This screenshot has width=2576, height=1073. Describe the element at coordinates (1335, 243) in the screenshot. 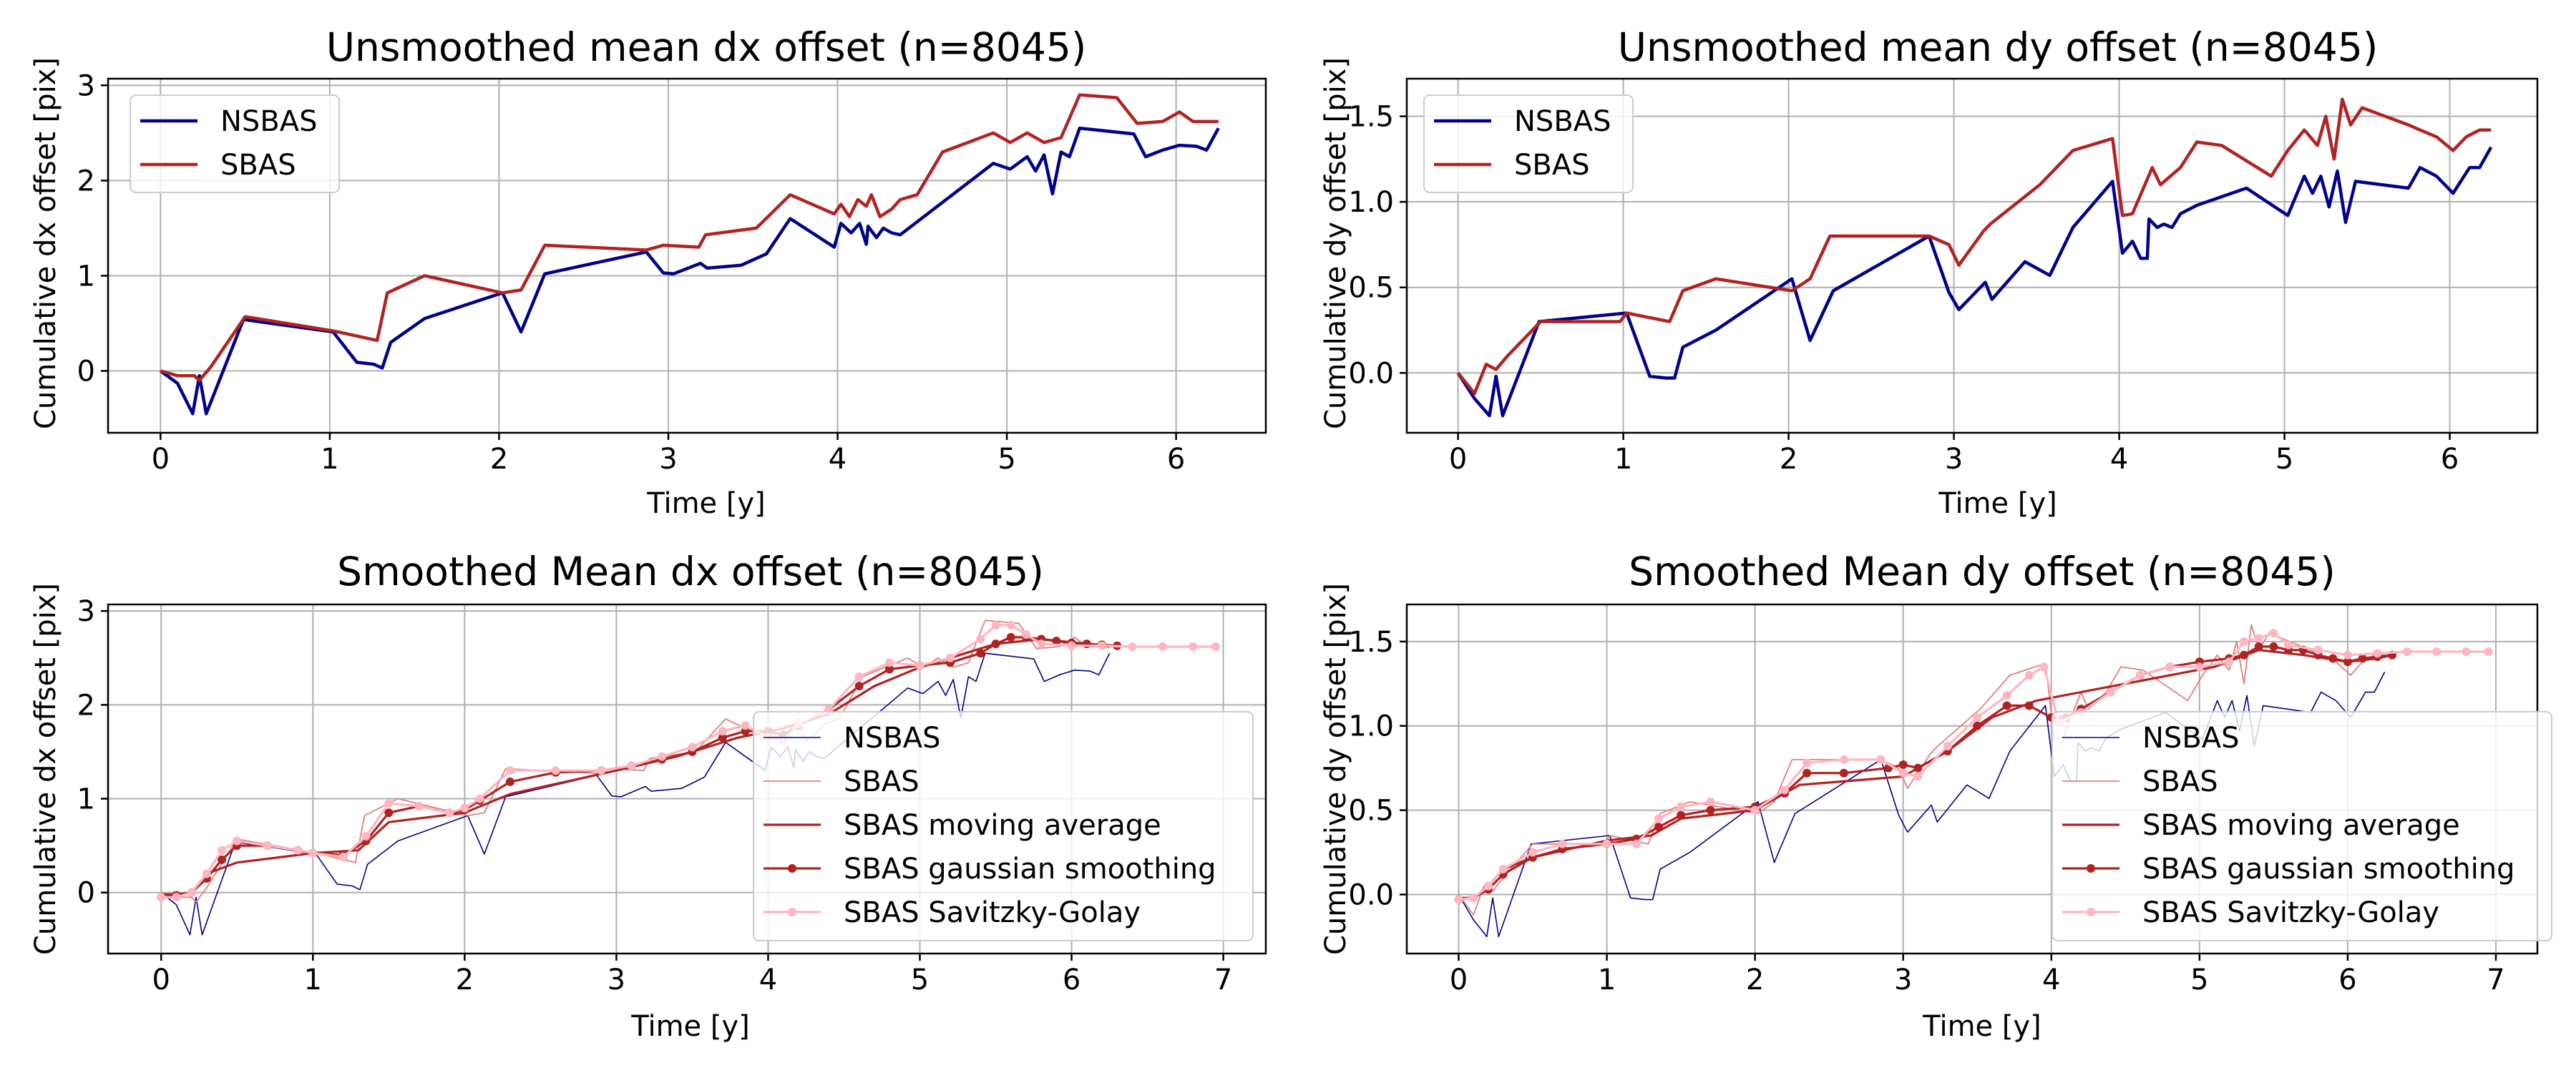

I see `y-axis-label: Cumulative dy offset [pix]` at that location.